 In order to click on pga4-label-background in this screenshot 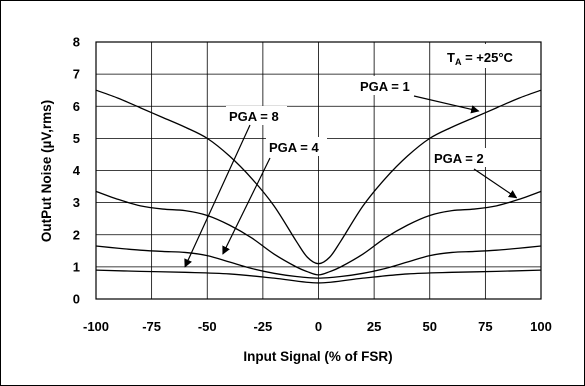, I will do `click(296, 146)`.